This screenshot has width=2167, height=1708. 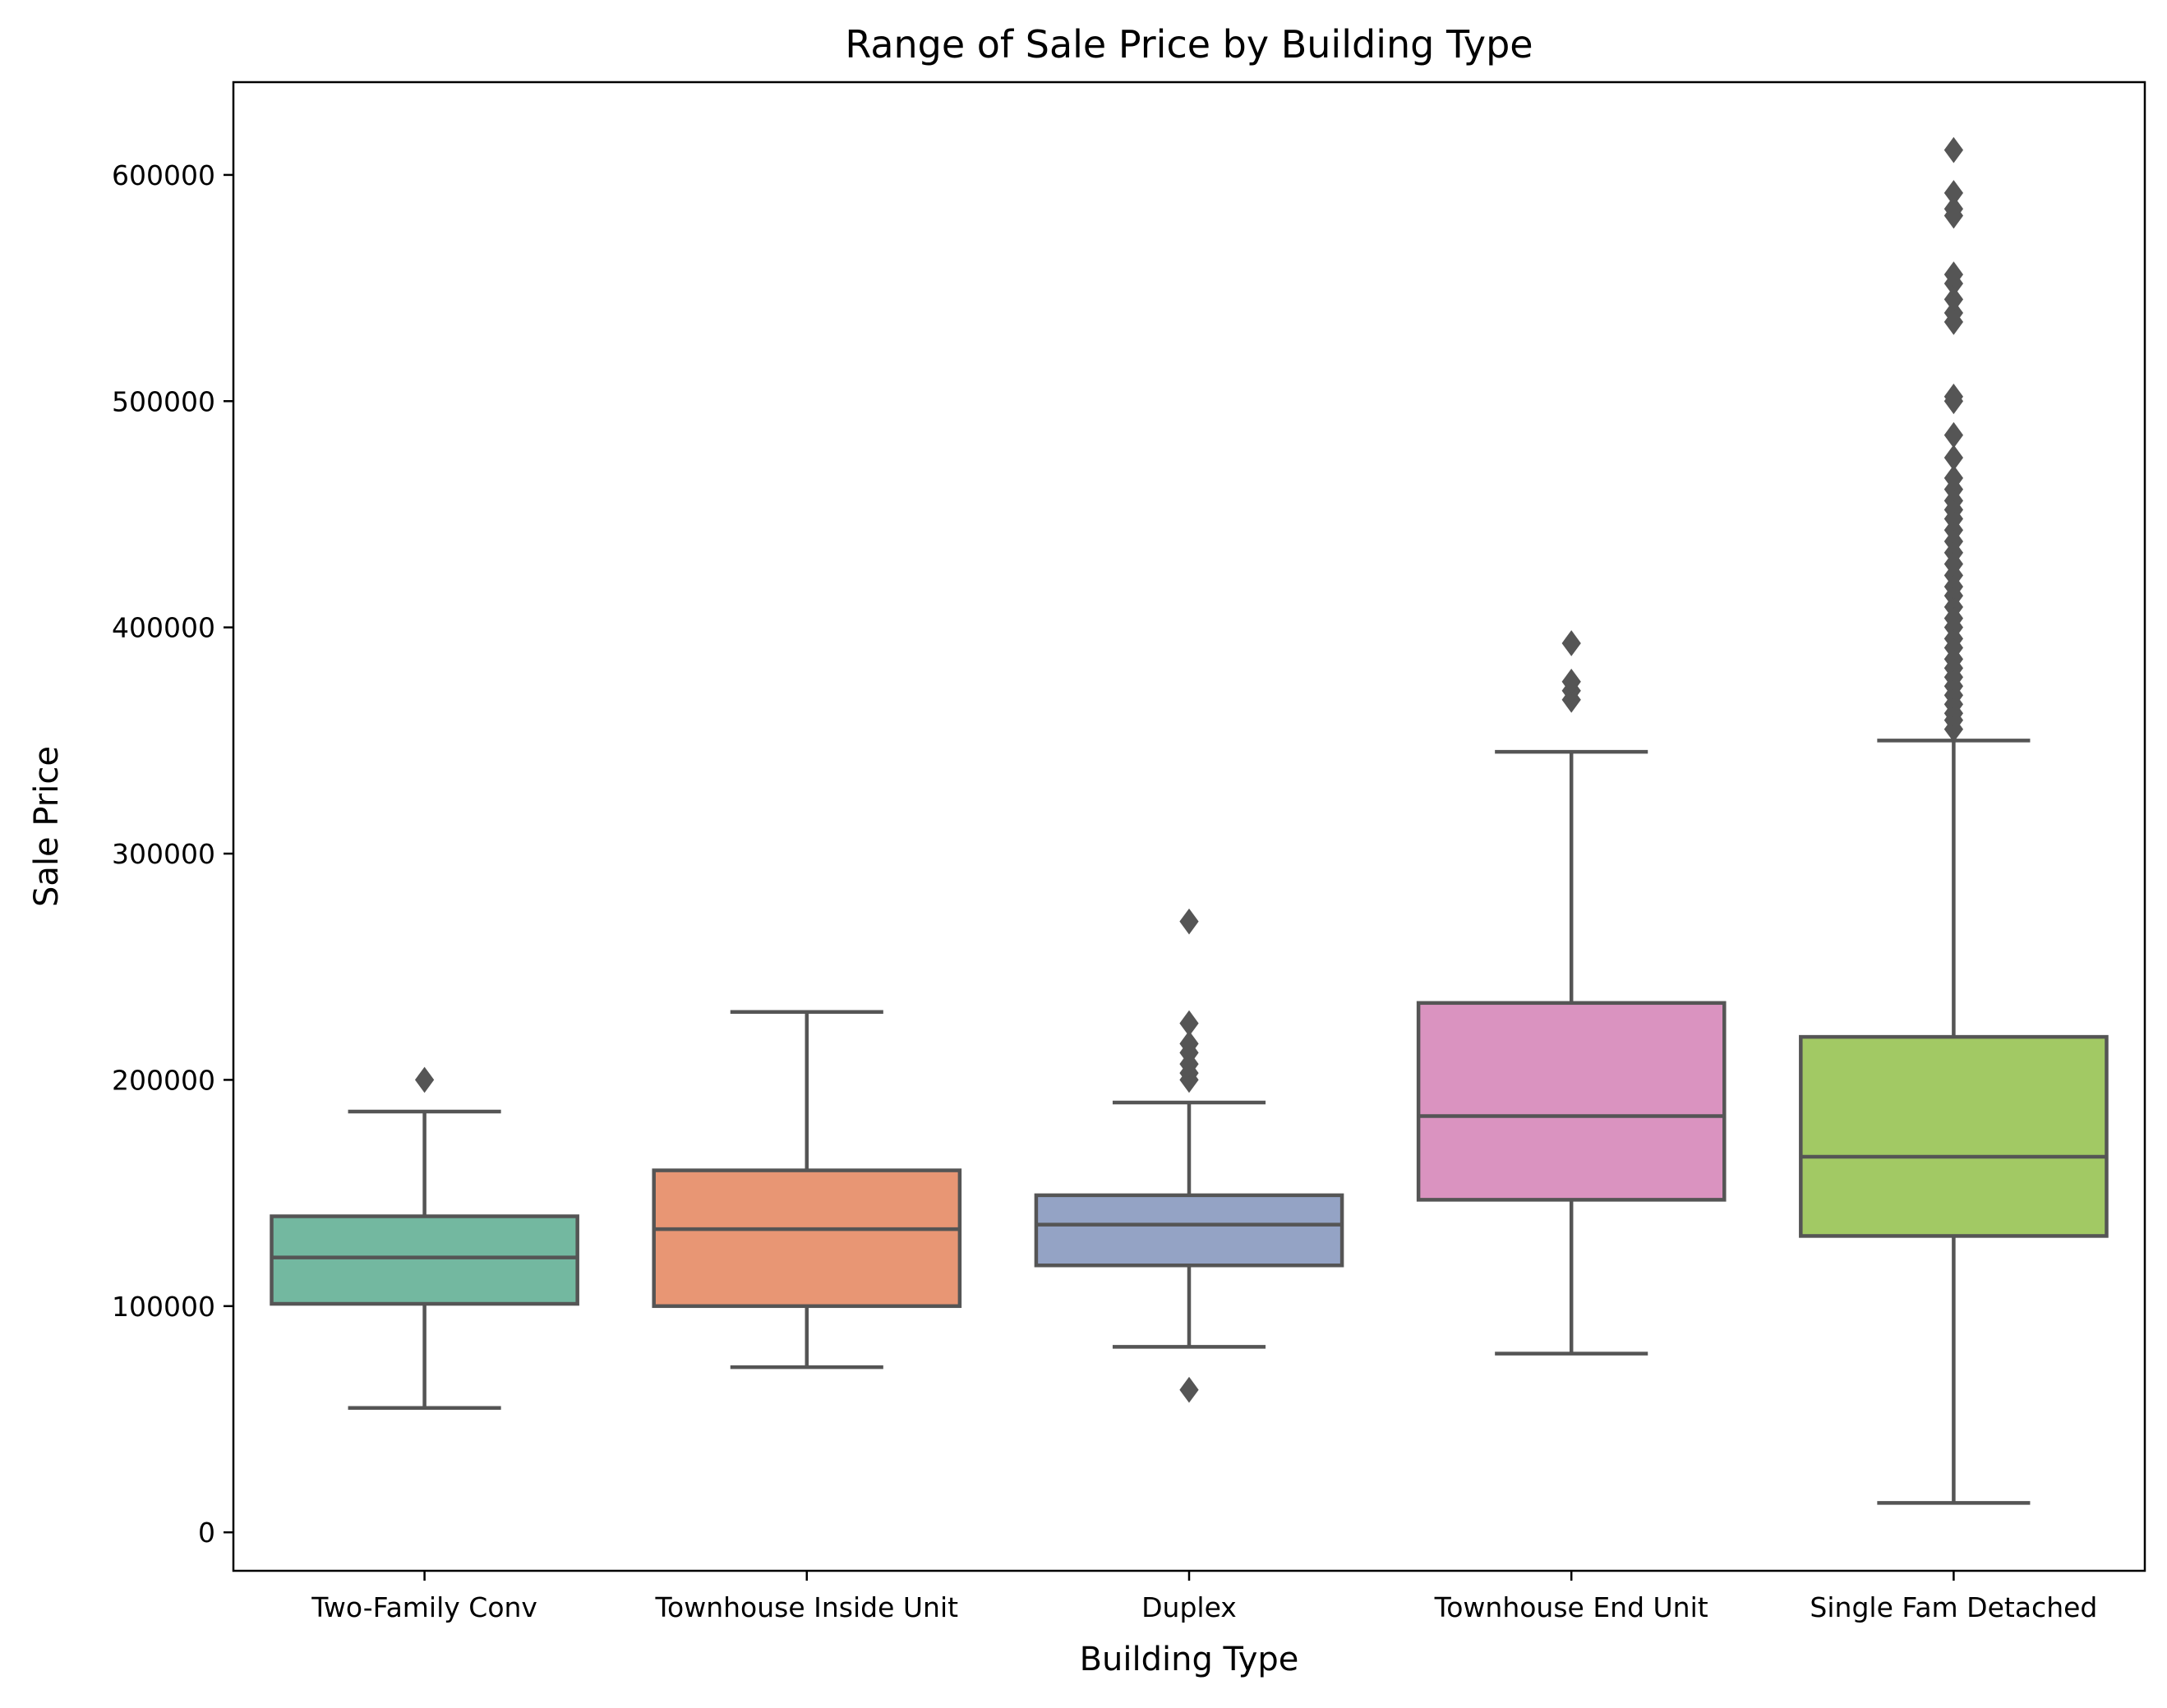 I want to click on y-tick-label: 600000, so click(x=163, y=175).